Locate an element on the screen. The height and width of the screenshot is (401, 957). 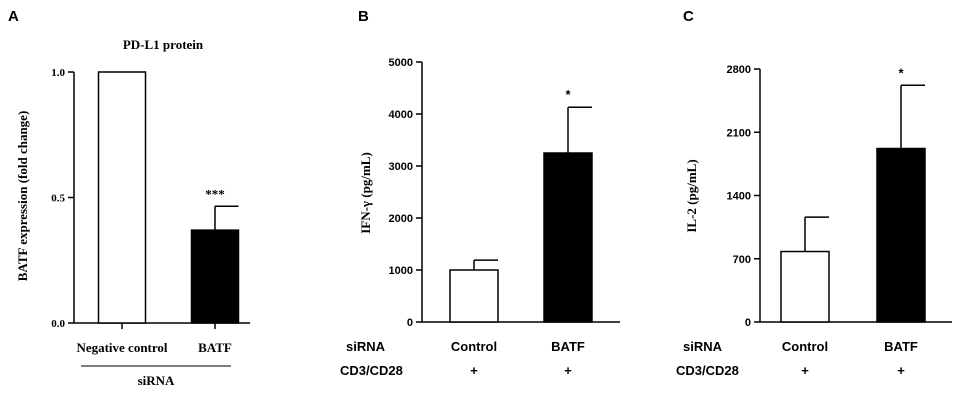
y-tick-label: 2100 is located at coordinates (739, 133).